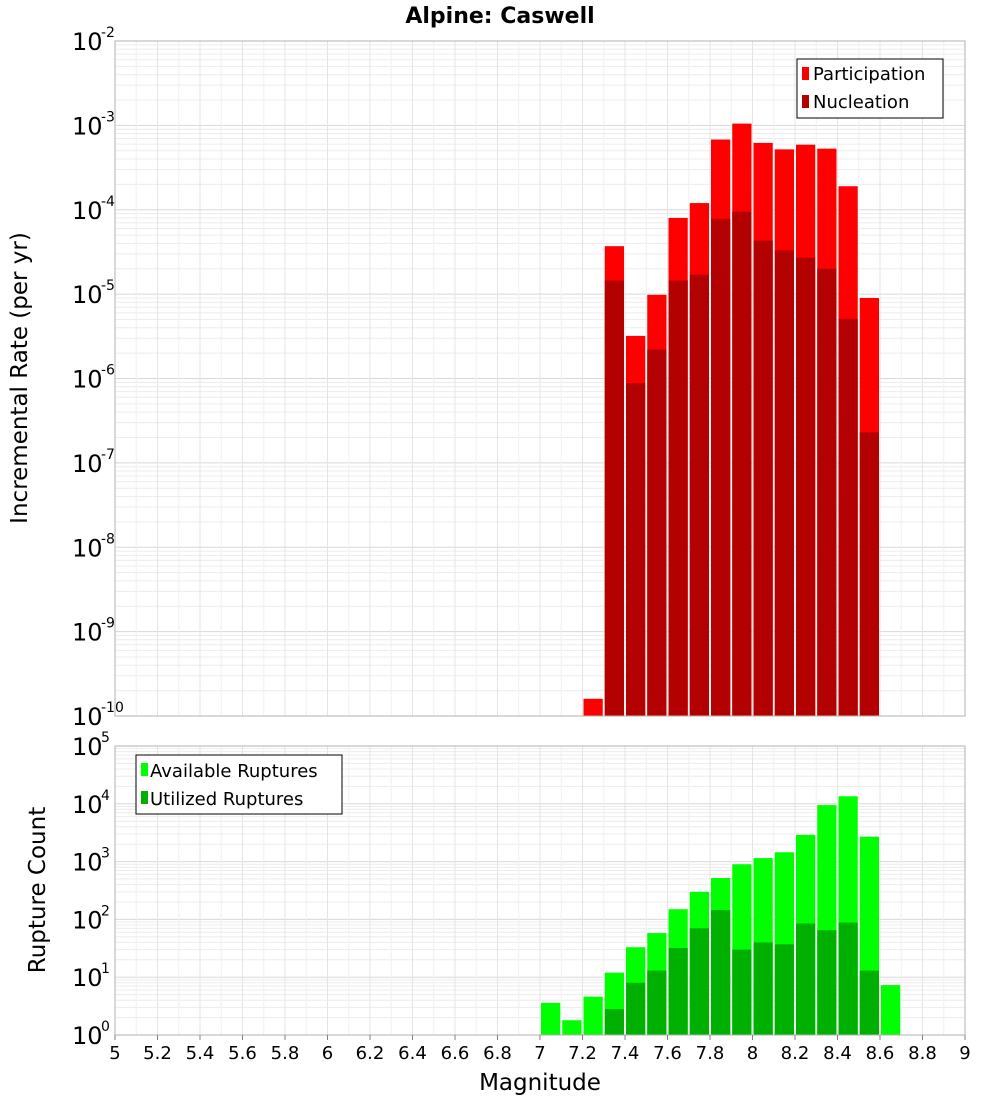 The height and width of the screenshot is (1100, 1000). I want to click on legend-label-utilized: Utilized Ruptures, so click(226, 799).